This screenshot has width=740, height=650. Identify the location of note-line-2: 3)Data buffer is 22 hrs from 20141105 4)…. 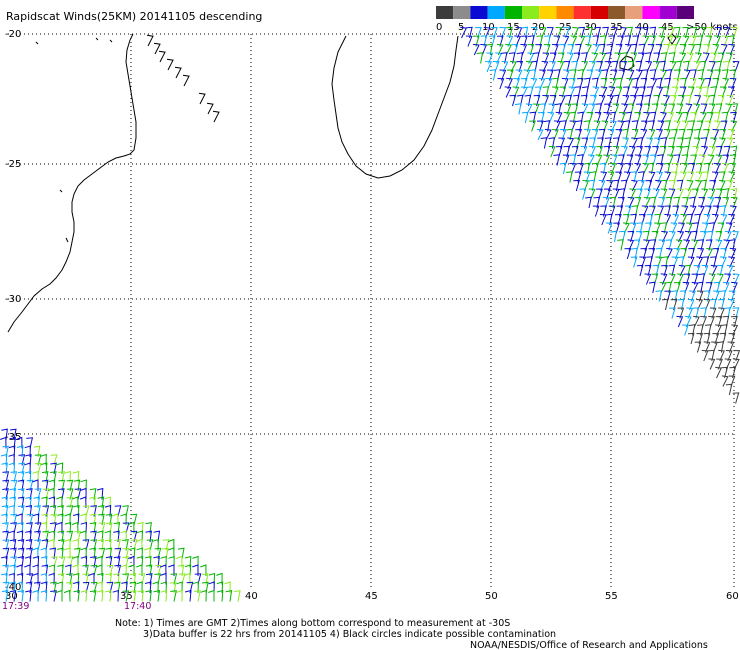
(349, 634).